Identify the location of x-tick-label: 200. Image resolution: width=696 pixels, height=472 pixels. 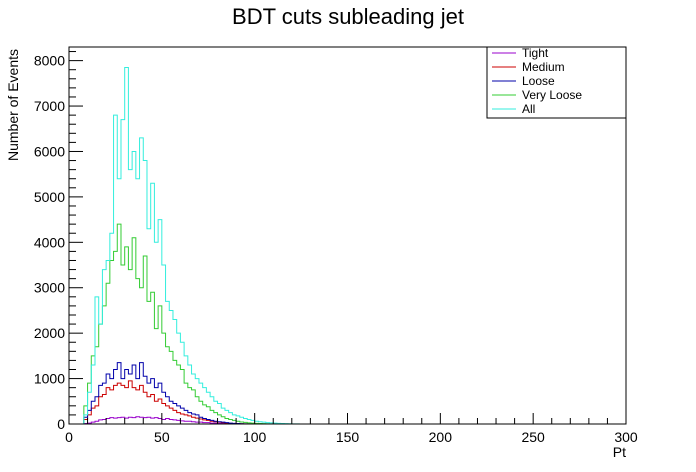
(441, 437).